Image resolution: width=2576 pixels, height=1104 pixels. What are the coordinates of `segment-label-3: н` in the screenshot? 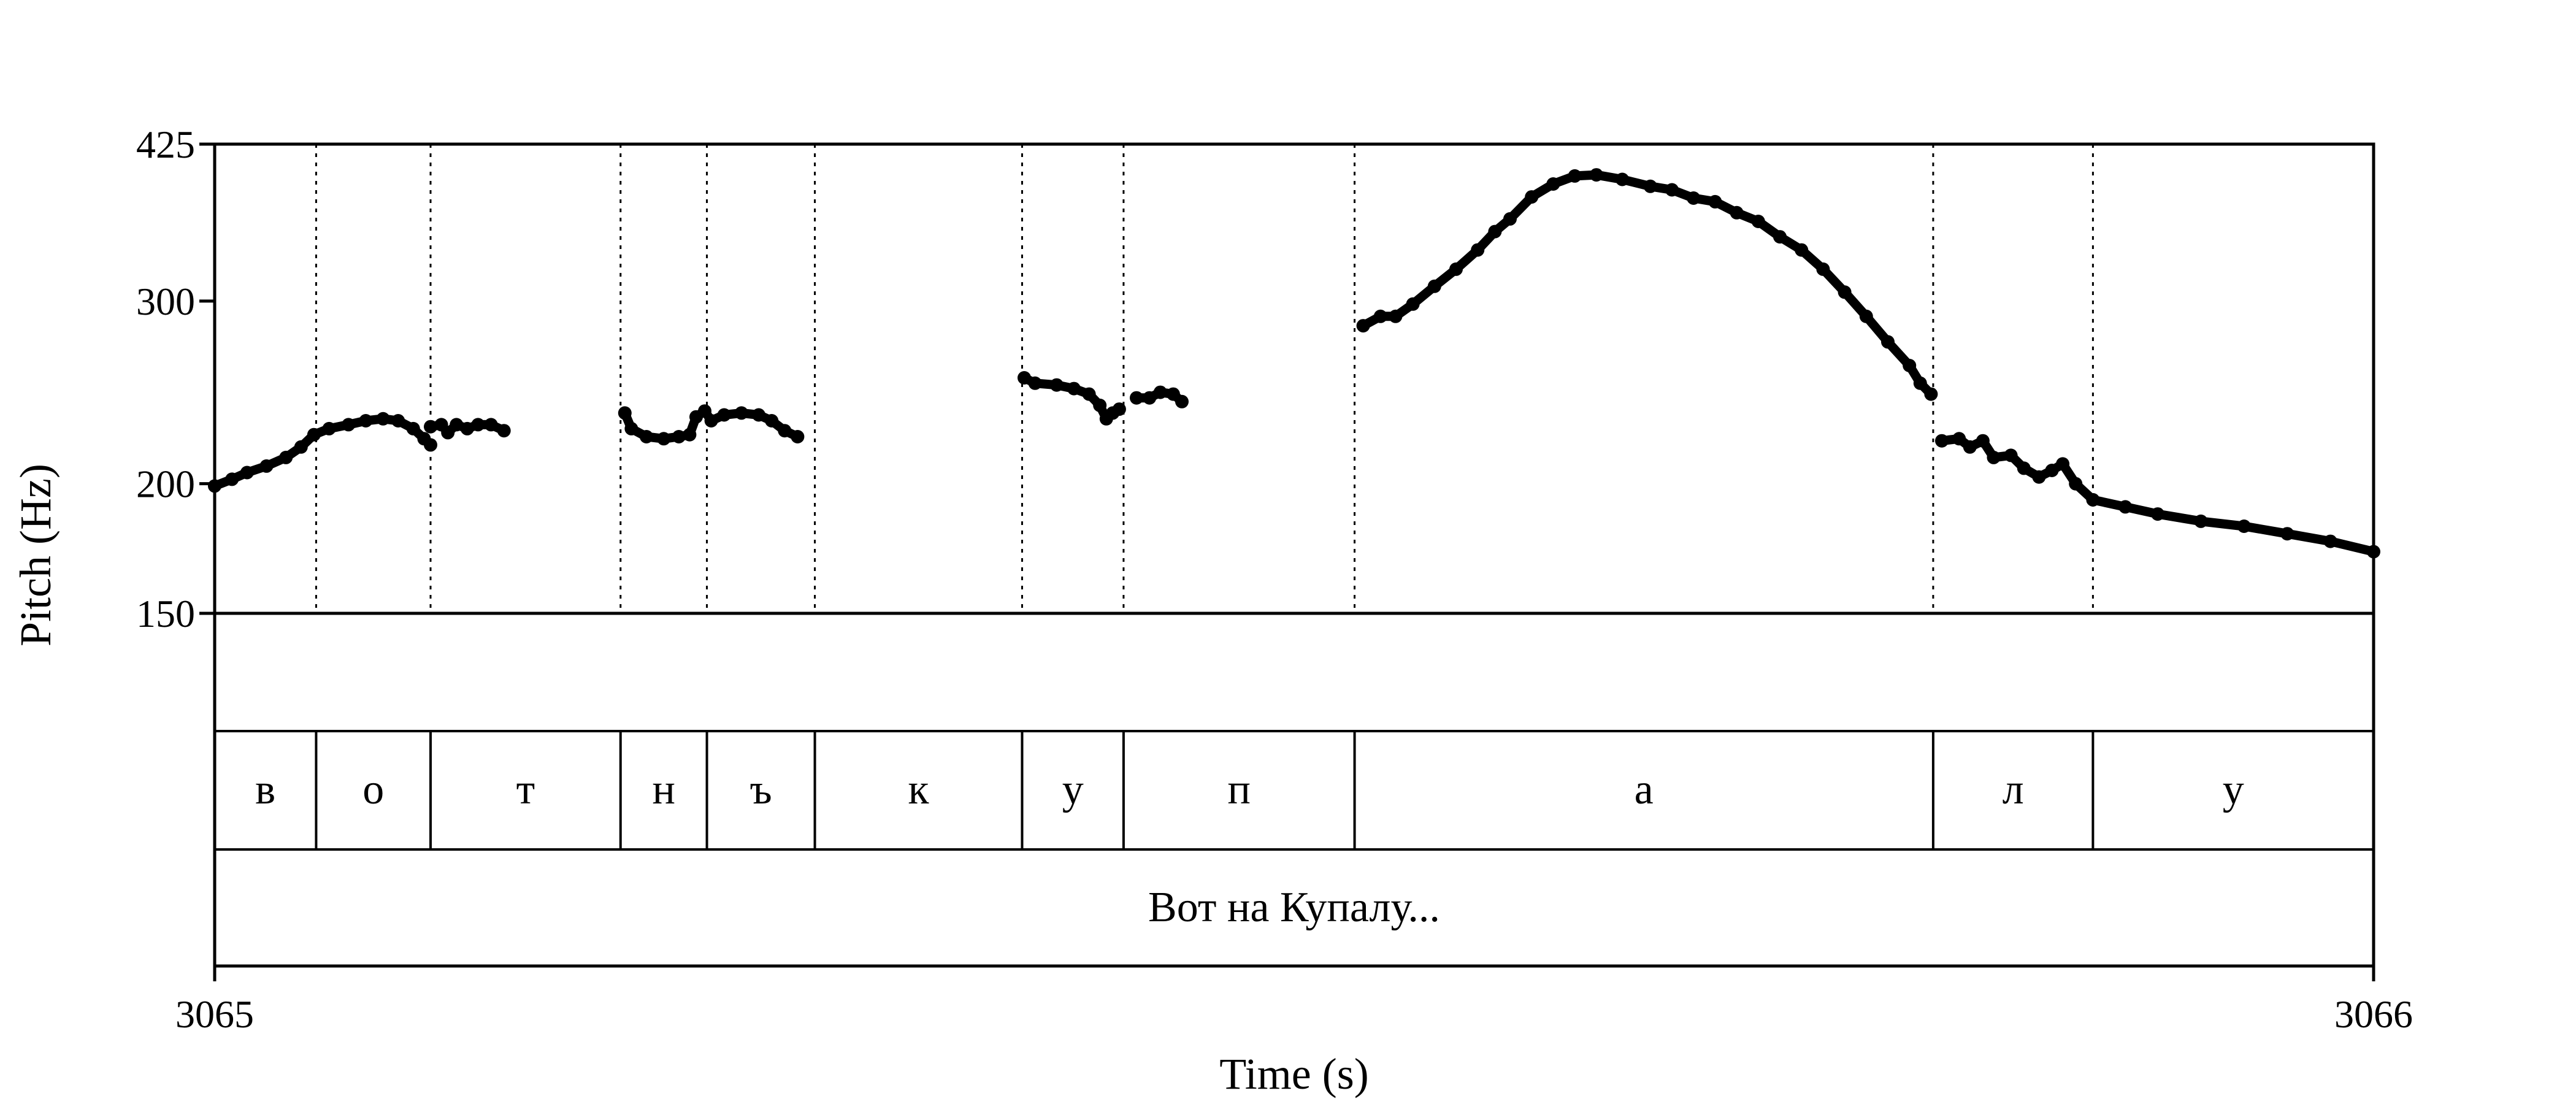 It's located at (663, 789).